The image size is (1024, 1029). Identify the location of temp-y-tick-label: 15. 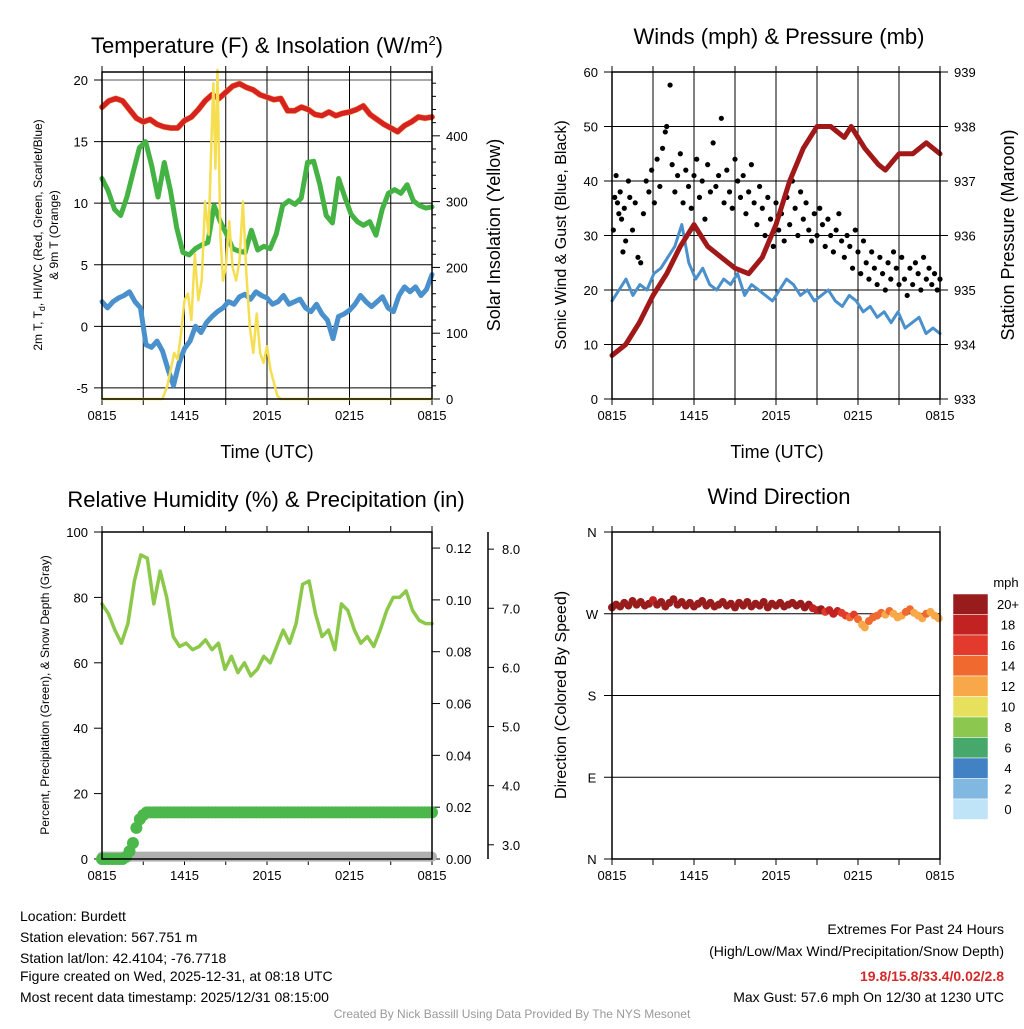
(81, 142).